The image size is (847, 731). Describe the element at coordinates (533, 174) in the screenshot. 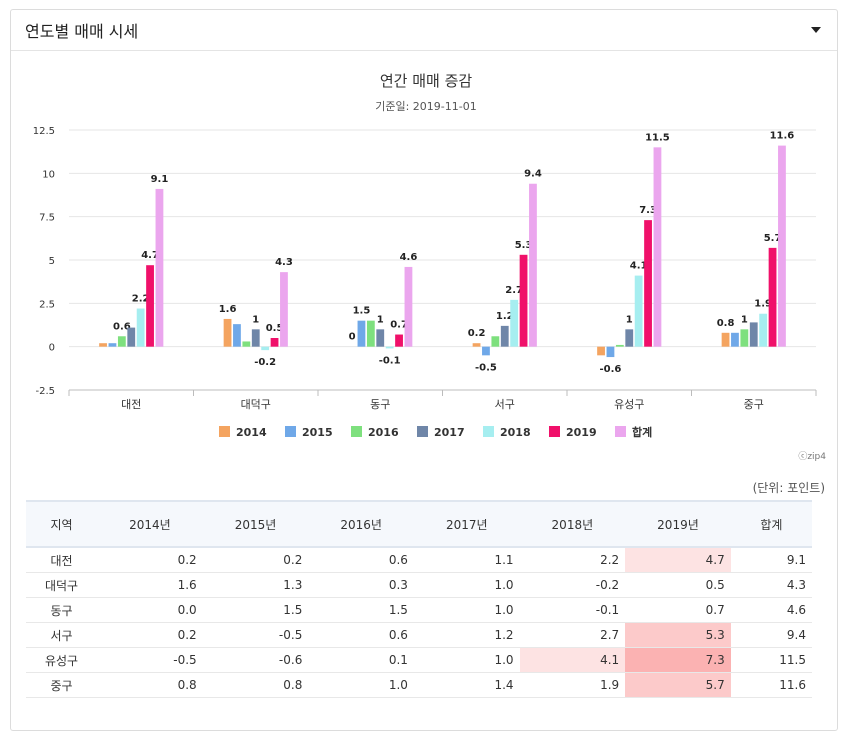

I see `data-label: 9.4` at that location.